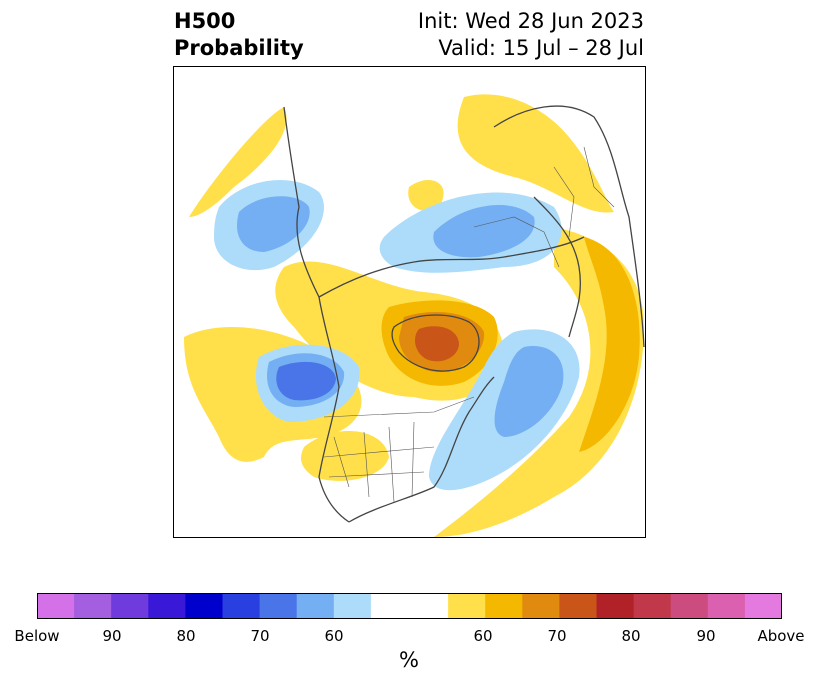  What do you see at coordinates (451, 267) in the screenshot?
I see `coast-arctic` at bounding box center [451, 267].